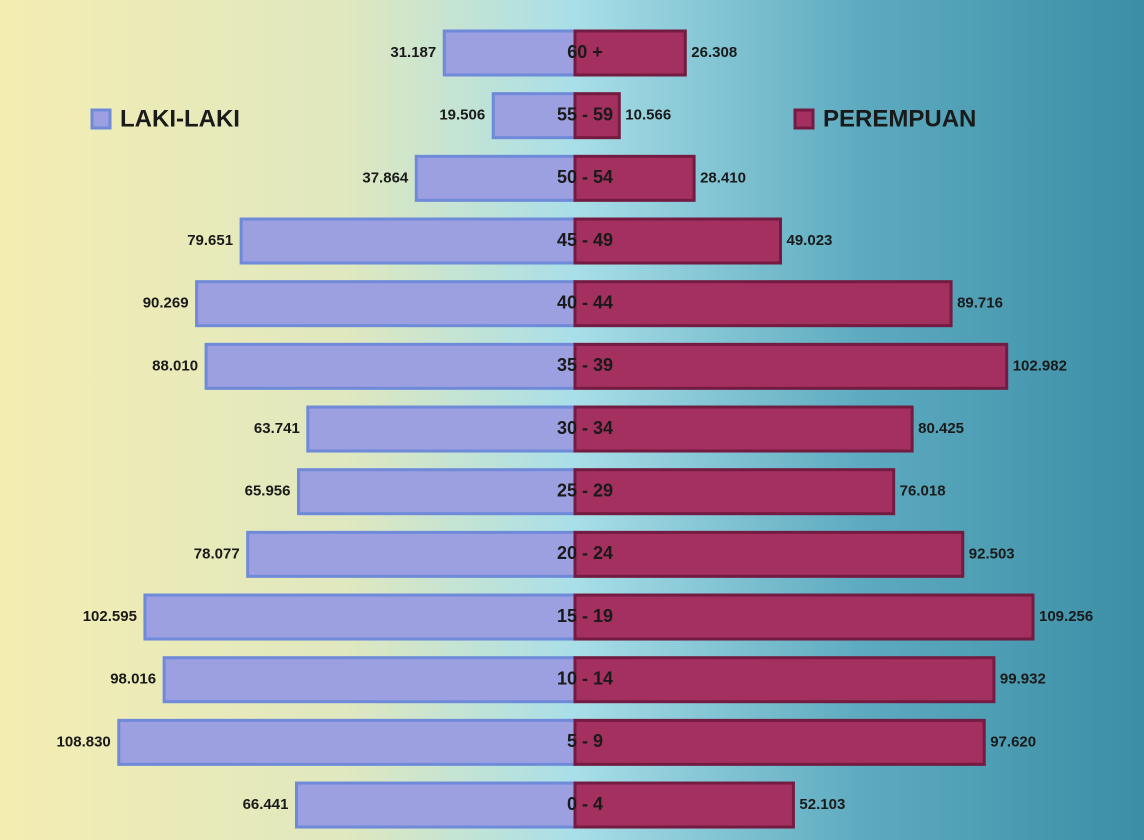 Image resolution: width=1144 pixels, height=840 pixels. I want to click on value-label: 31.187, so click(413, 52).